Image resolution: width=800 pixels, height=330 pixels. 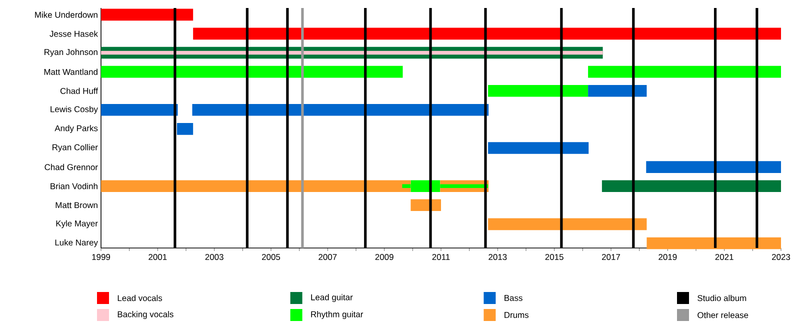 What do you see at coordinates (75, 148) in the screenshot?
I see `y-tick-label: Ryan Collier` at bounding box center [75, 148].